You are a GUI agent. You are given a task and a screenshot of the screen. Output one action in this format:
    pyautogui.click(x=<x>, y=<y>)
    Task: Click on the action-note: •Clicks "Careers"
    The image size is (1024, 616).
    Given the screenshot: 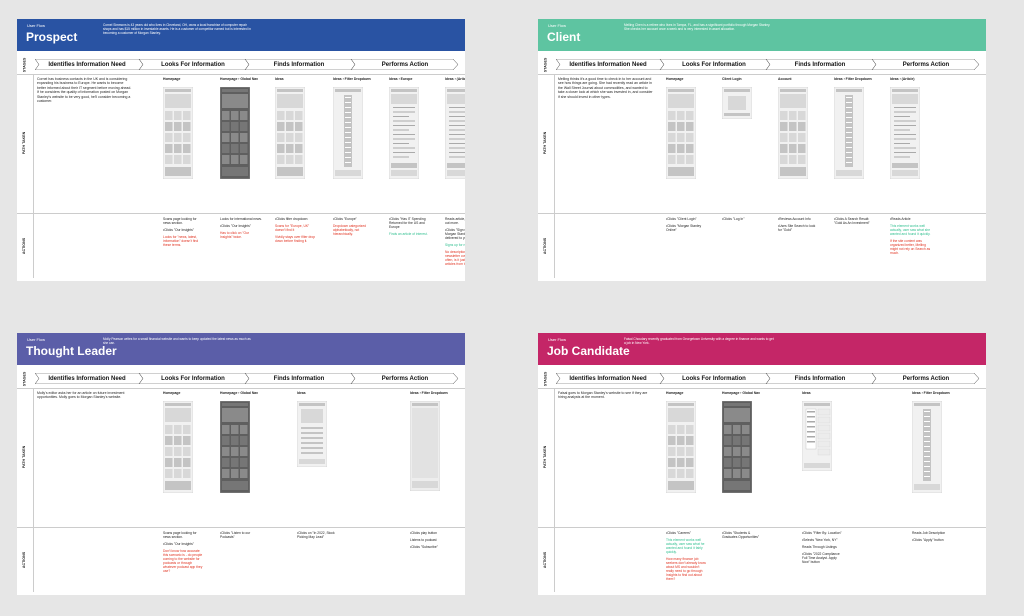 What is the action you would take?
    pyautogui.click(x=678, y=533)
    